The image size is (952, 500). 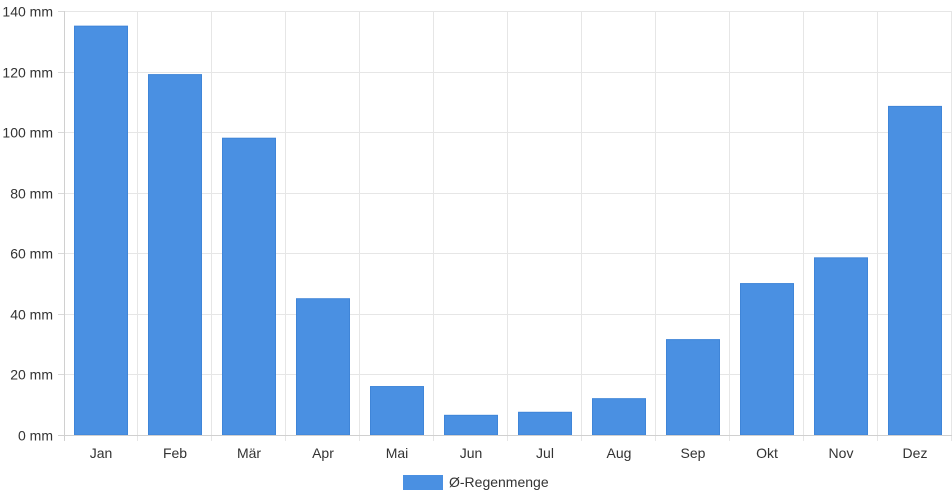 I want to click on x-tick-label: Mai, so click(x=397, y=453).